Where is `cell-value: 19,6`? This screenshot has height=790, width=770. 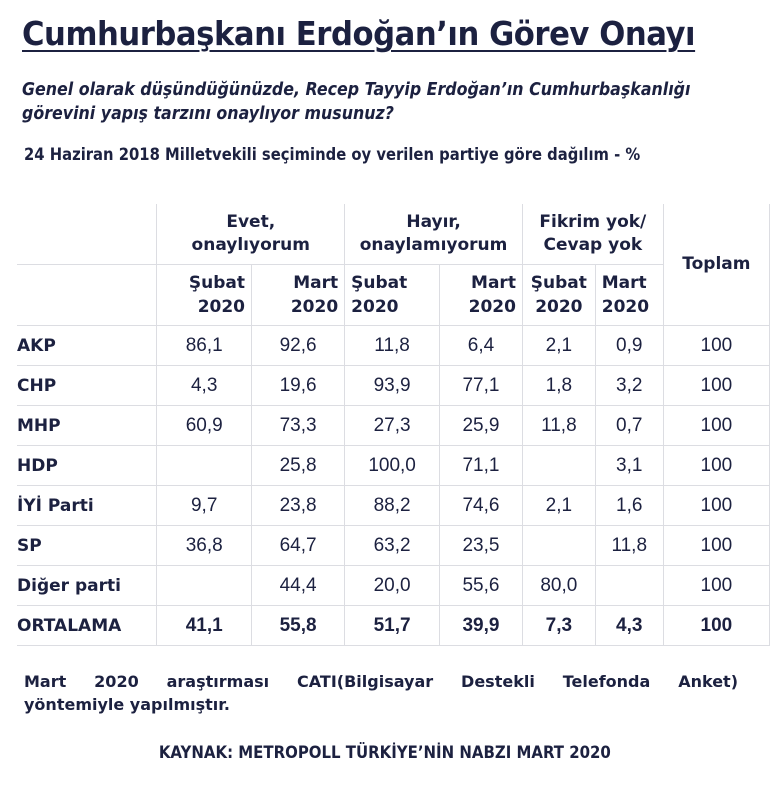
cell-value: 19,6 is located at coordinates (298, 385).